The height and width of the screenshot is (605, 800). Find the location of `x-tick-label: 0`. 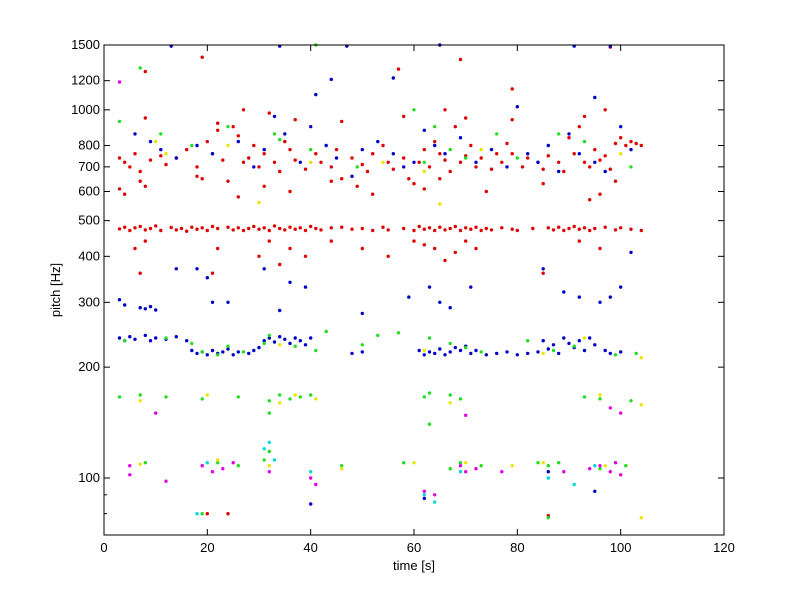

x-tick-label: 0 is located at coordinates (103, 547).